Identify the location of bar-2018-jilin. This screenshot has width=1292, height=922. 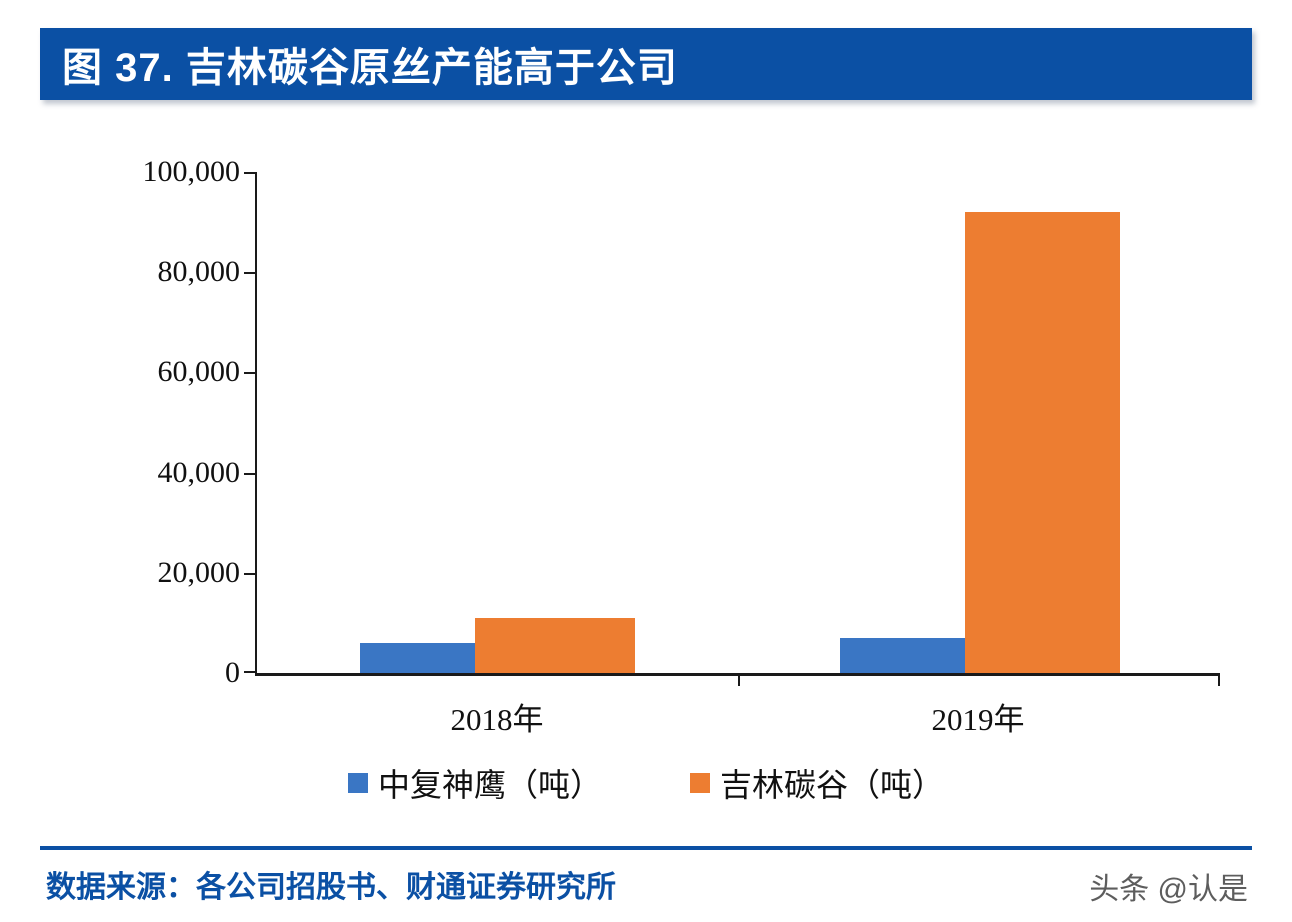
(555, 645).